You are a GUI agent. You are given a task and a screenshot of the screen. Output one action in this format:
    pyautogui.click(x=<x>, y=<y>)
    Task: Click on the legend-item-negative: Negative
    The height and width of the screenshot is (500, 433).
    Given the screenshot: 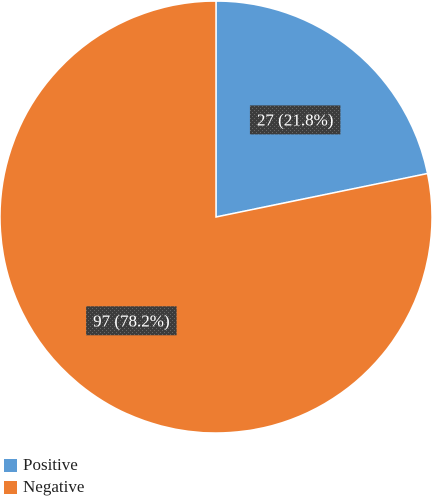 What is the action you would take?
    pyautogui.click(x=42, y=487)
    